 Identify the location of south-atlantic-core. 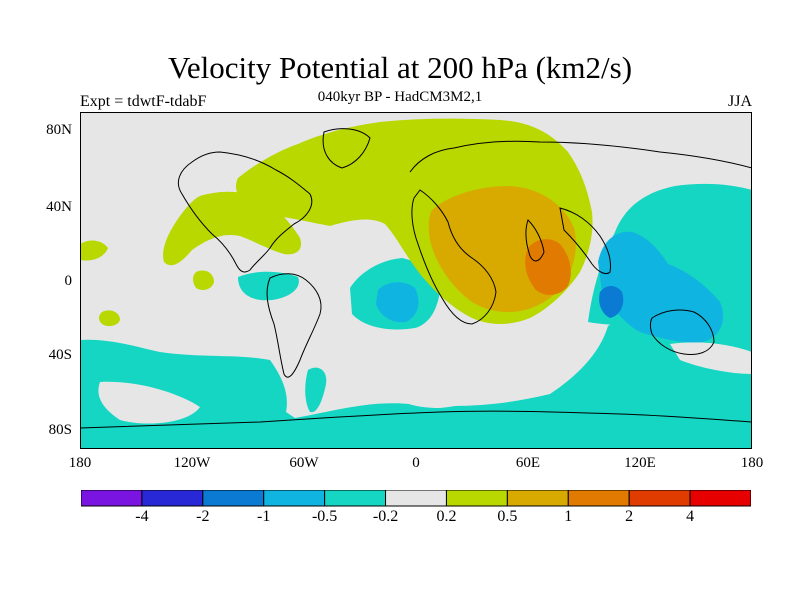
(397, 302).